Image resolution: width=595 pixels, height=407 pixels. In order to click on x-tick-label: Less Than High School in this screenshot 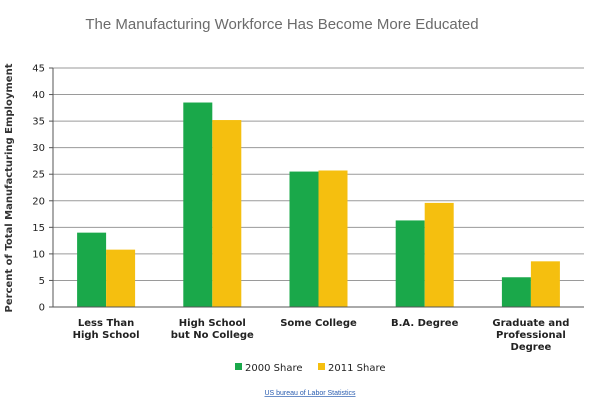, I will do `click(106, 329)`.